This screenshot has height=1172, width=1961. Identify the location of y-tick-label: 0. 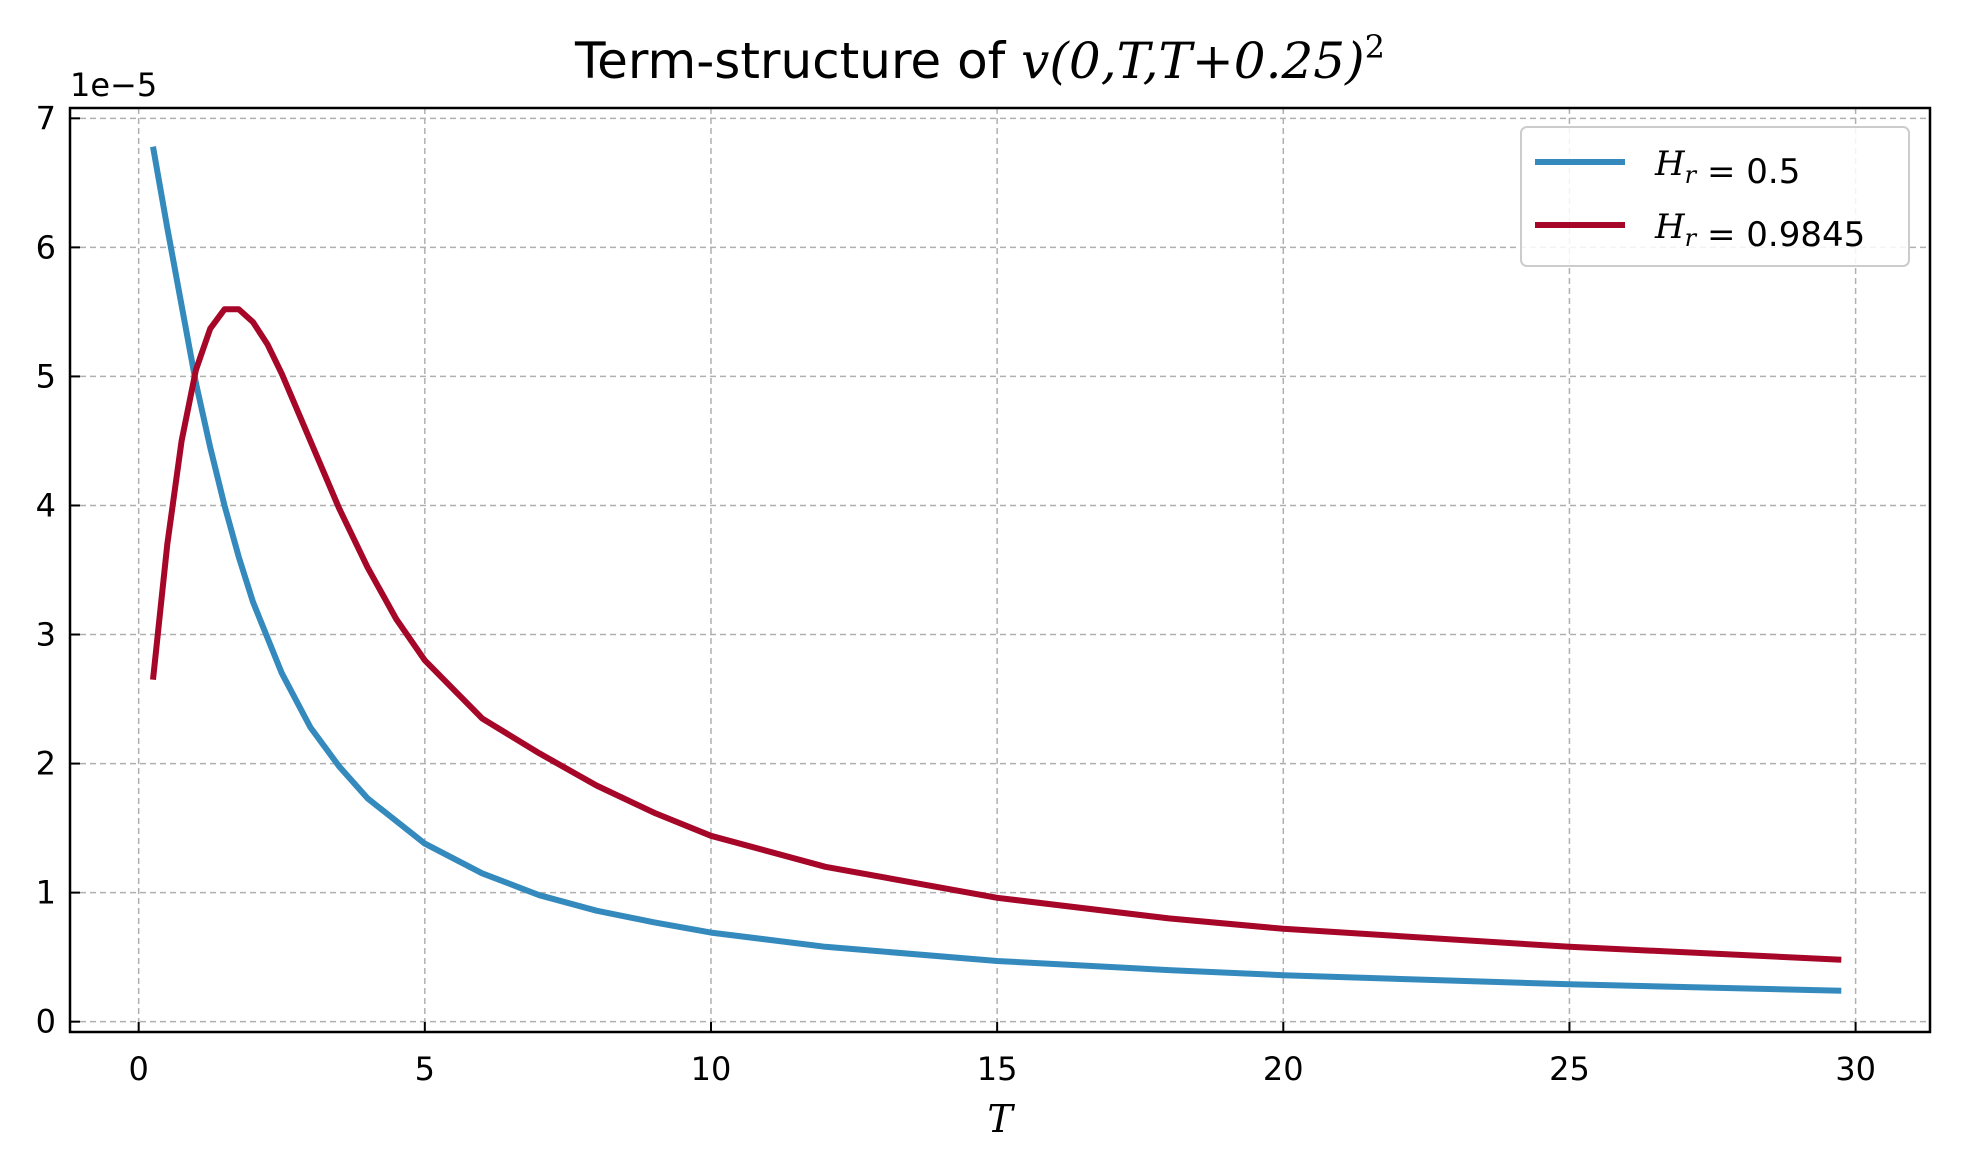
(46, 1022).